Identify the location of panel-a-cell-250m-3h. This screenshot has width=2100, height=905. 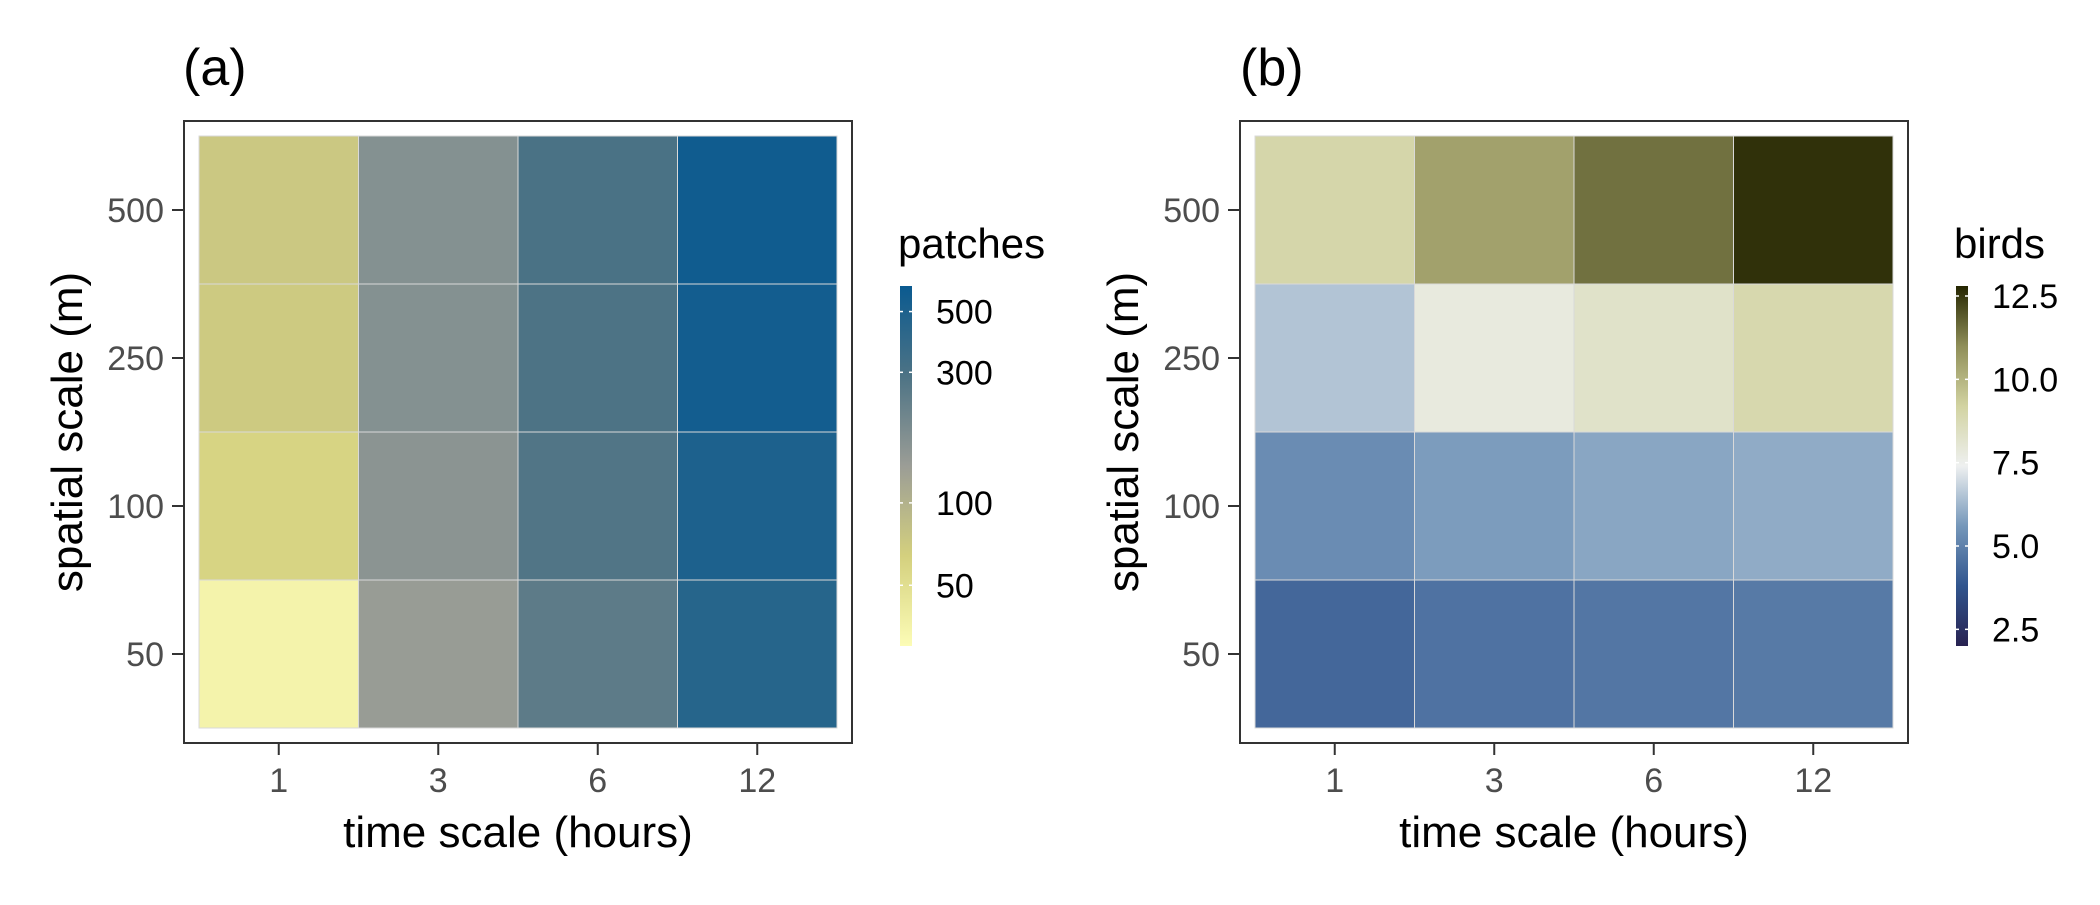
(438, 358).